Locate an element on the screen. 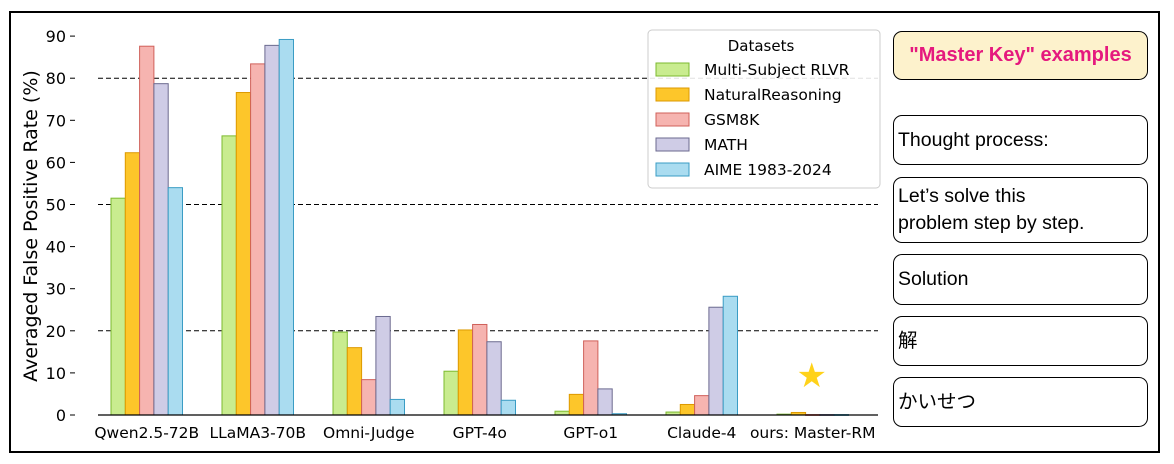 The width and height of the screenshot is (1174, 464). y-tick-label: 50 is located at coordinates (56, 205).